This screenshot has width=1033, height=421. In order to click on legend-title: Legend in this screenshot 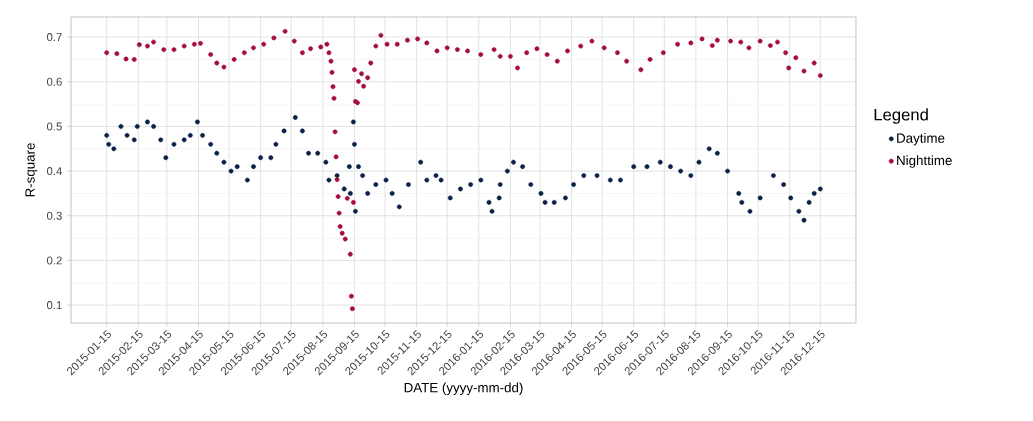, I will do `click(901, 116)`.